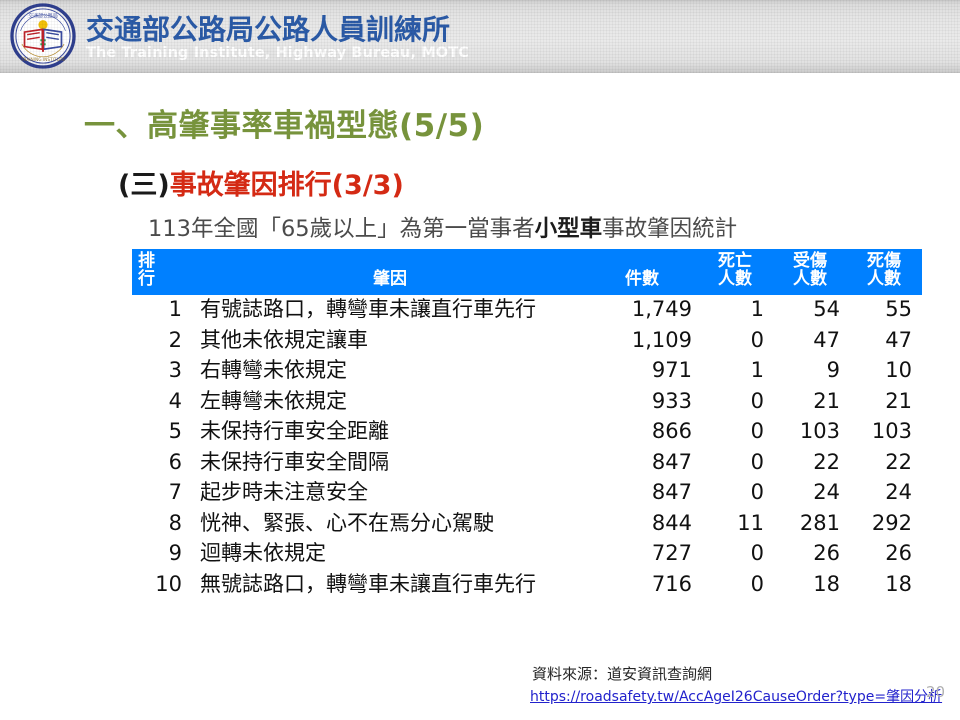 The image size is (960, 720). What do you see at coordinates (671, 522) in the screenshot?
I see `cell-cases: 844` at bounding box center [671, 522].